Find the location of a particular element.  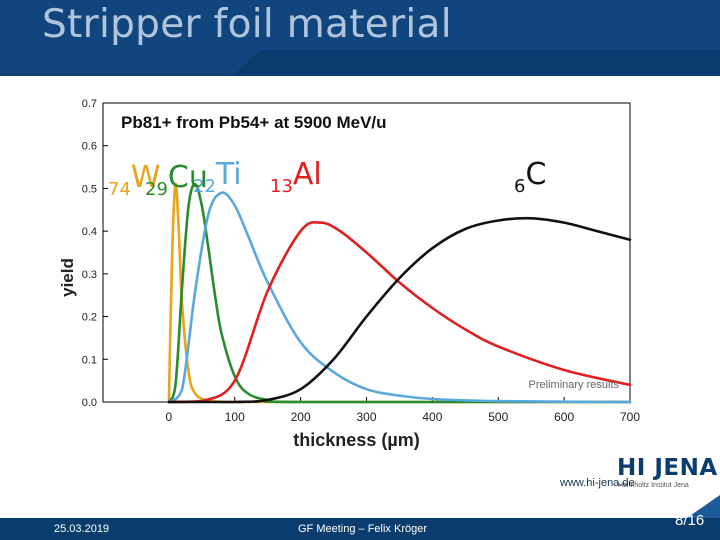

y-tick-label: 0.1 is located at coordinates (89, 360).